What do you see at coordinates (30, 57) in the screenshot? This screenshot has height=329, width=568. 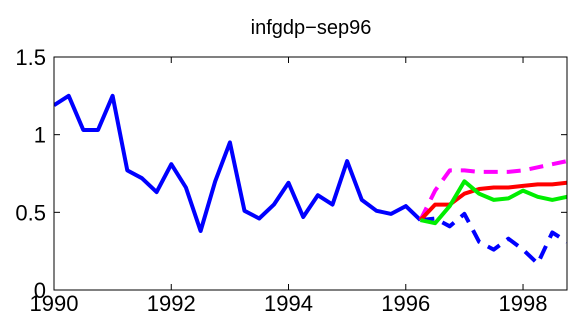 I see `y-tick-label: 1.5` at bounding box center [30, 57].